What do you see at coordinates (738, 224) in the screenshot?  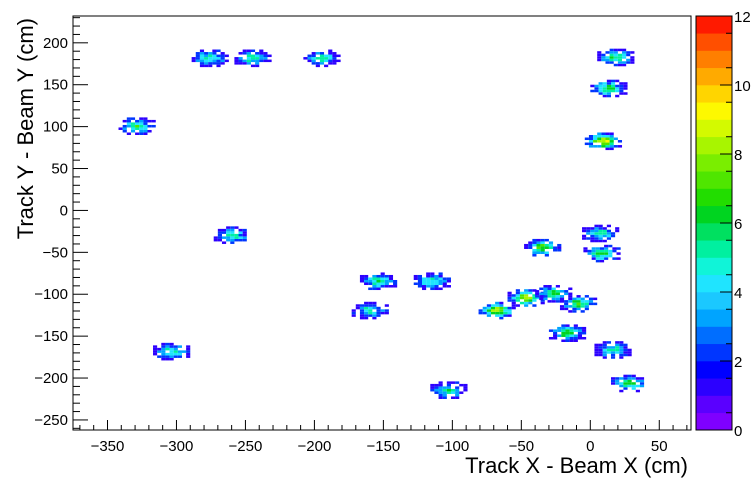 I see `colorbar-tick-label: 6` at bounding box center [738, 224].